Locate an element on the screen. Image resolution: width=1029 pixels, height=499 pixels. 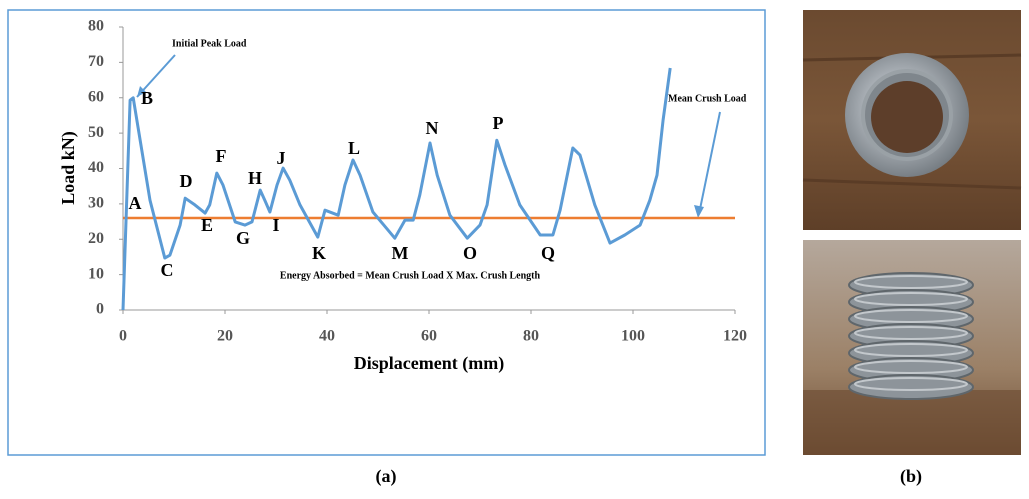
y-tick-label: 20 is located at coordinates (96, 238).